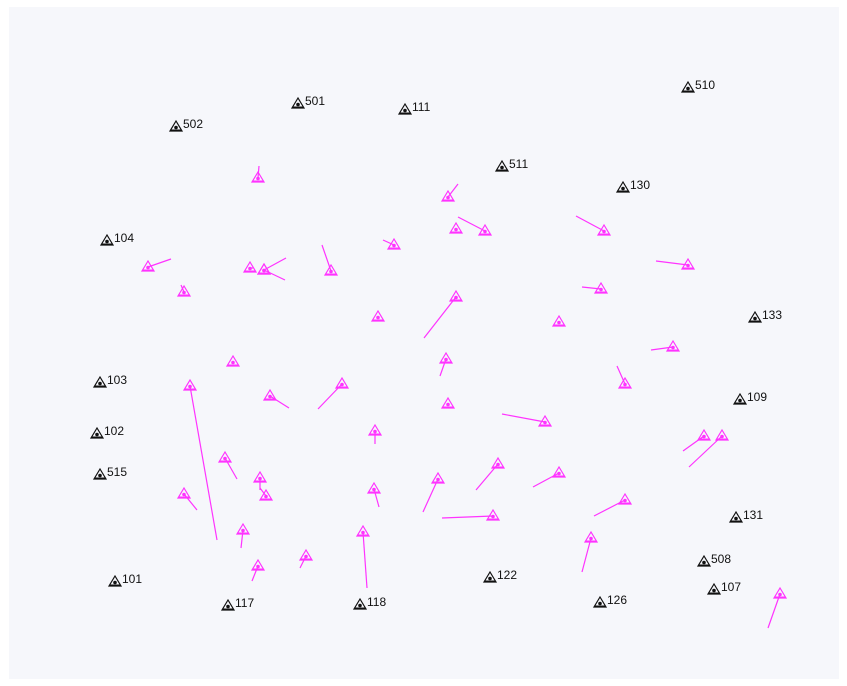  Describe the element at coordinates (731, 587) in the screenshot. I see `benchmark-label: 107` at that location.